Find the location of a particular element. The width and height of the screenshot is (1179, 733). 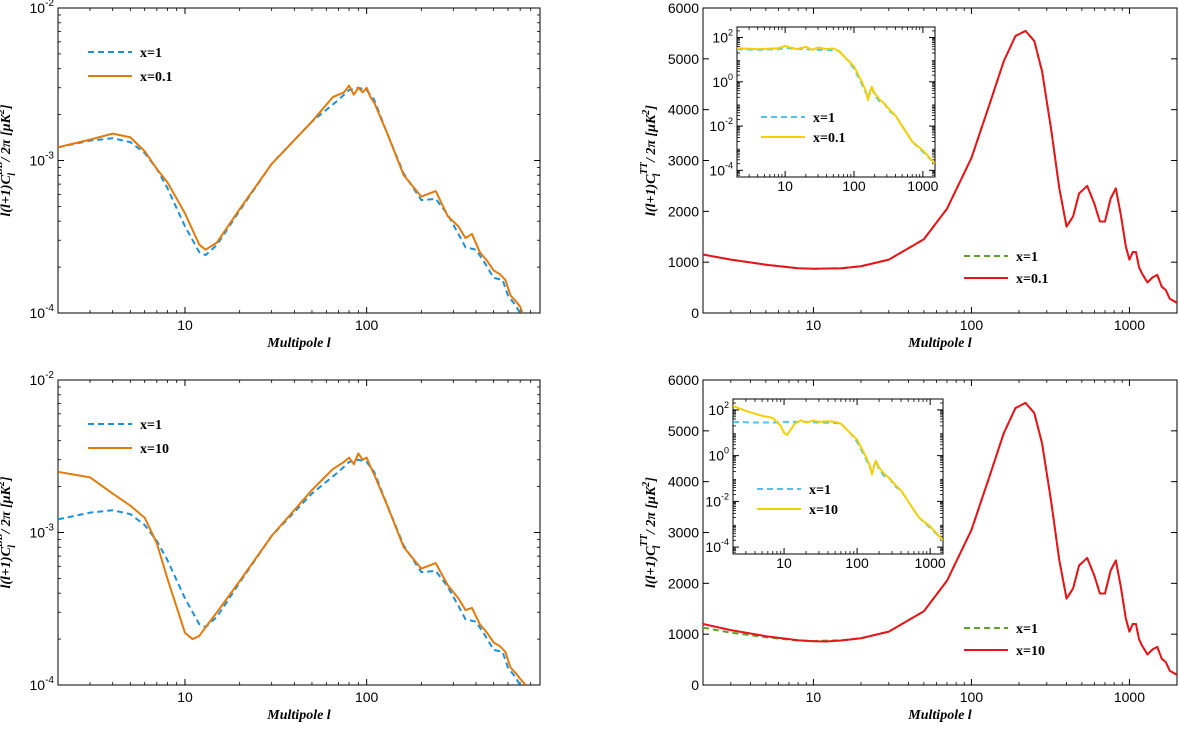

panel-bb-bottom-y-tick-label: 10⁻² is located at coordinates (42, 379).